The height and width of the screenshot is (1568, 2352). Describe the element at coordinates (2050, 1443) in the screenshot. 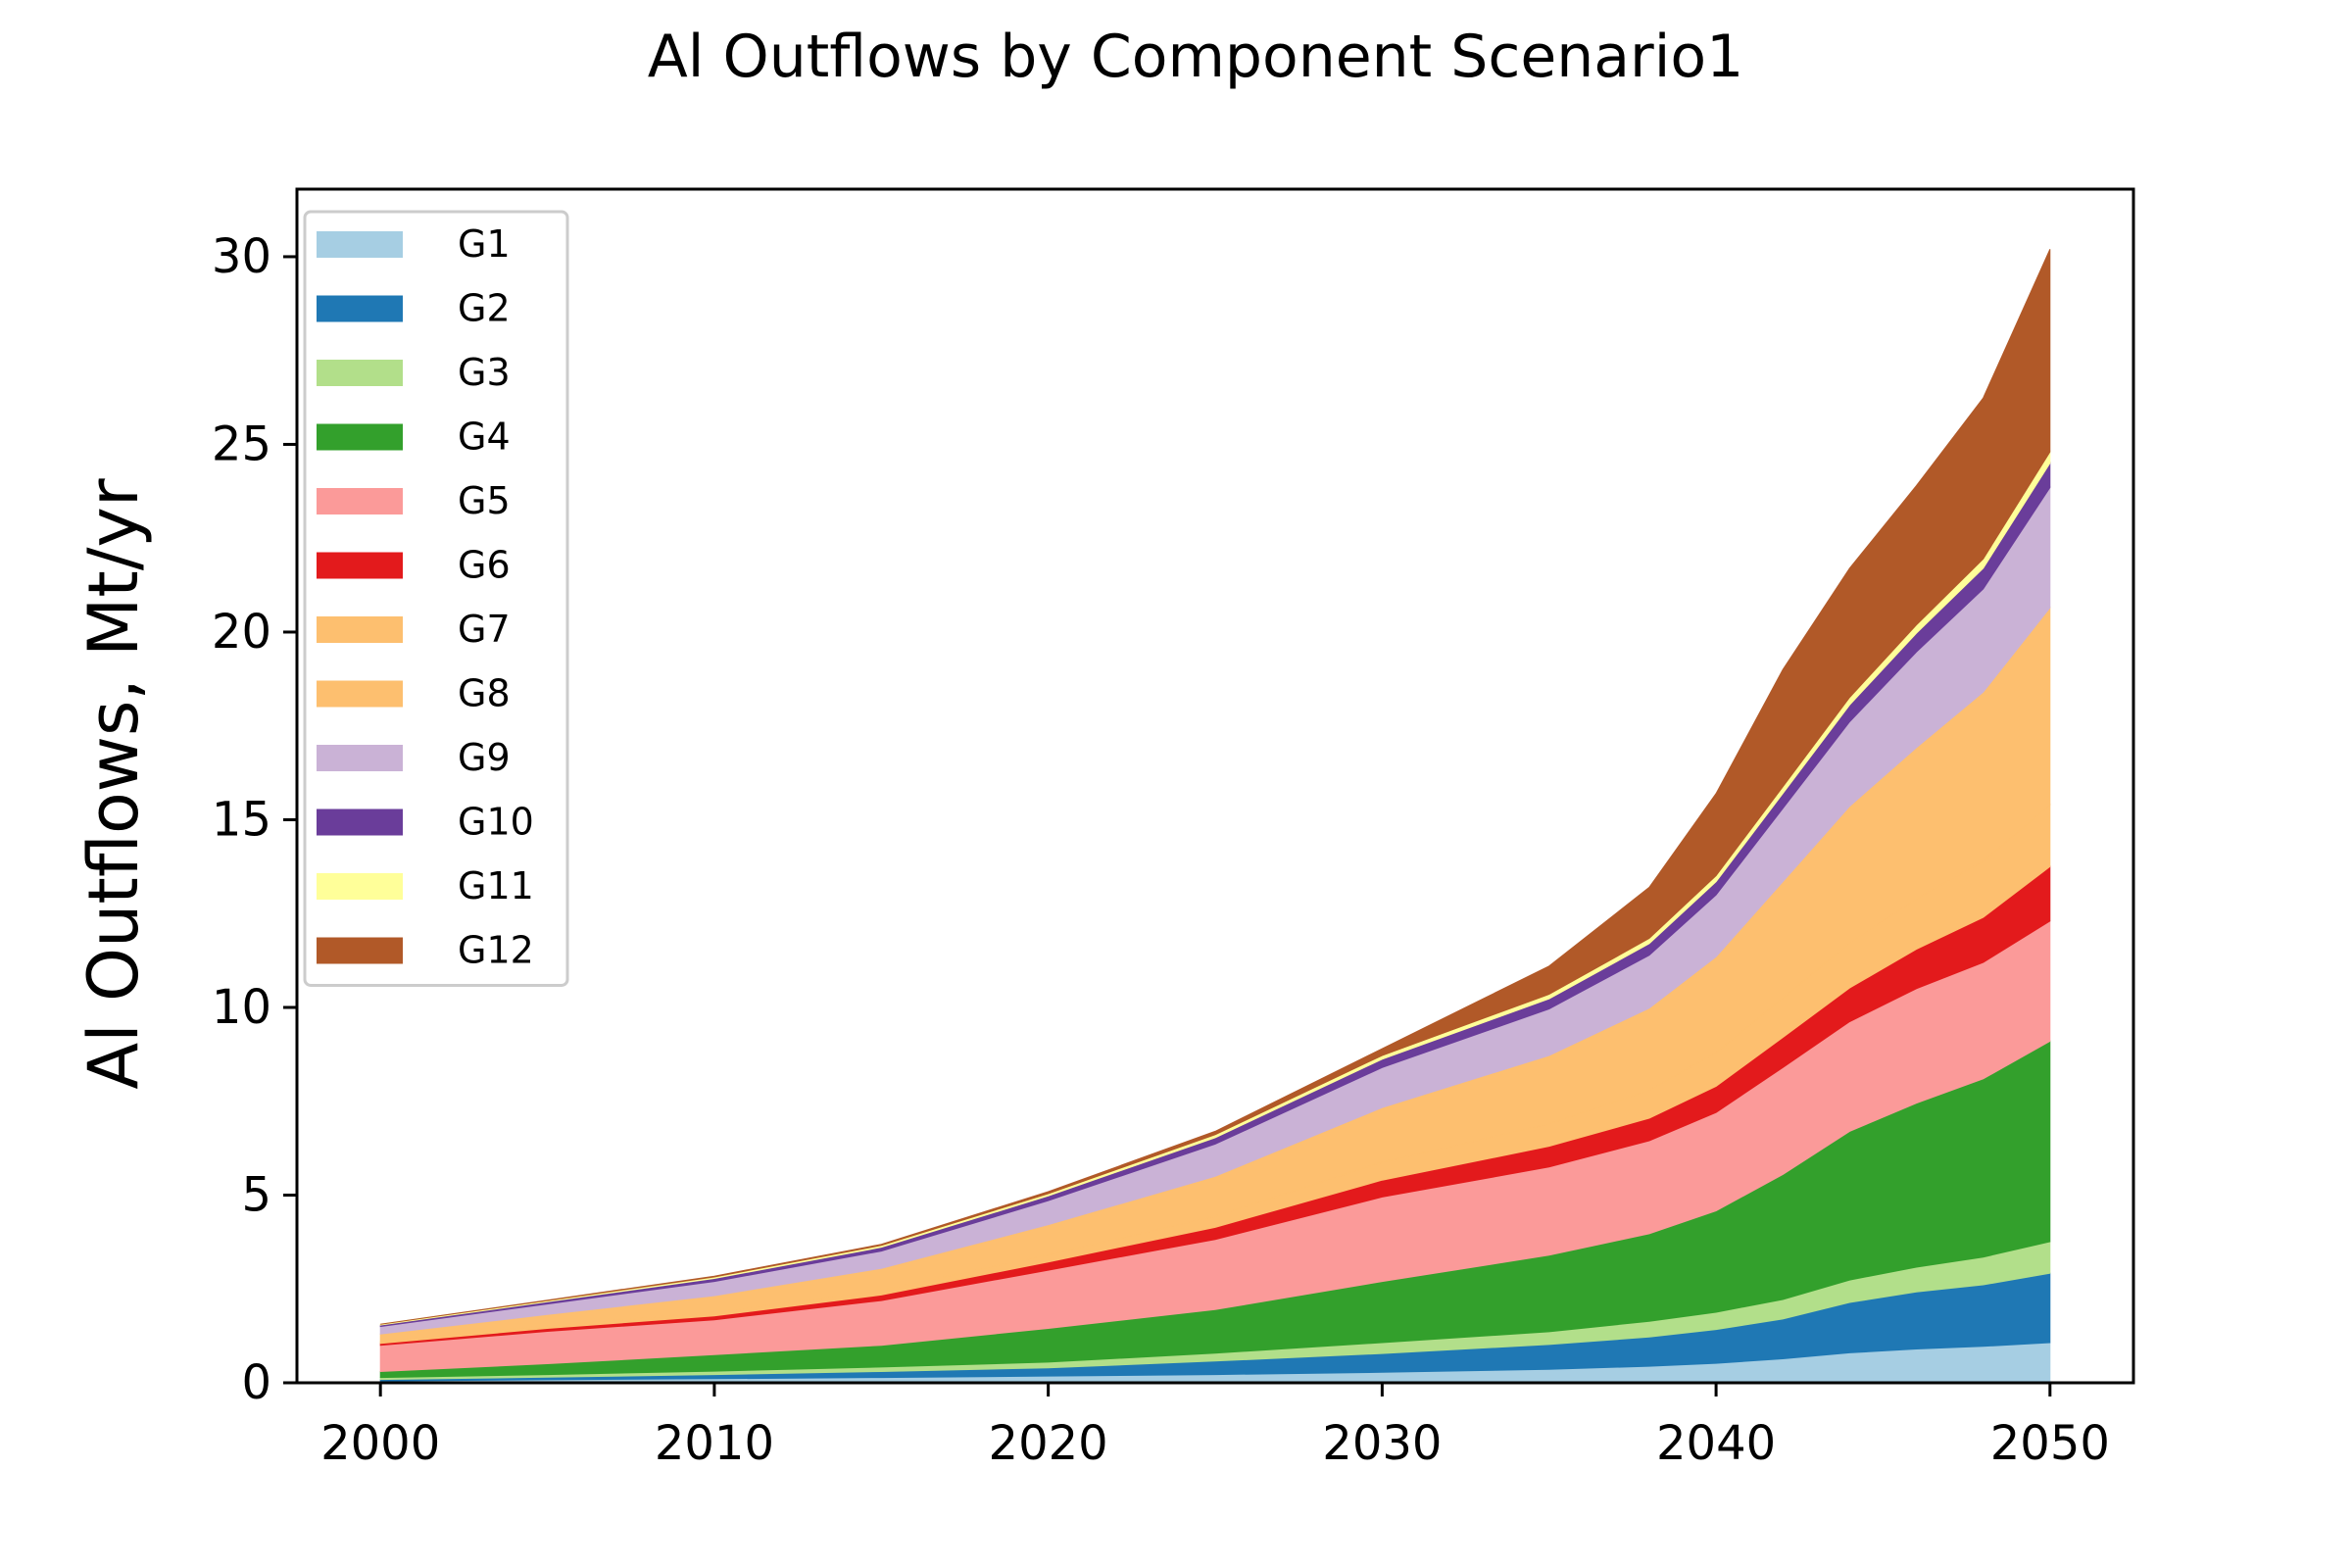

I see `x-tick-label: 2050` at that location.